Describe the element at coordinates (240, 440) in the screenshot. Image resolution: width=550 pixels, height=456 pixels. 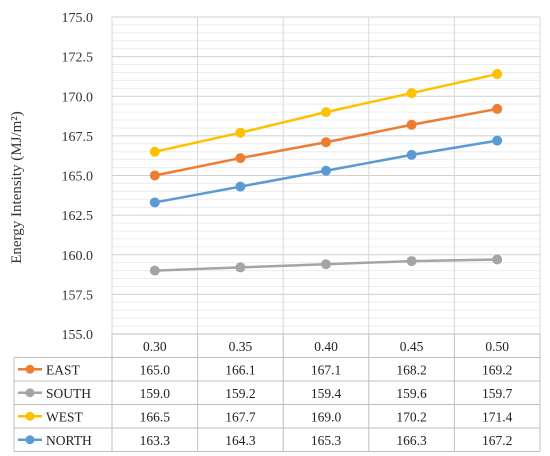
I see `data-label: 164.3` at that location.